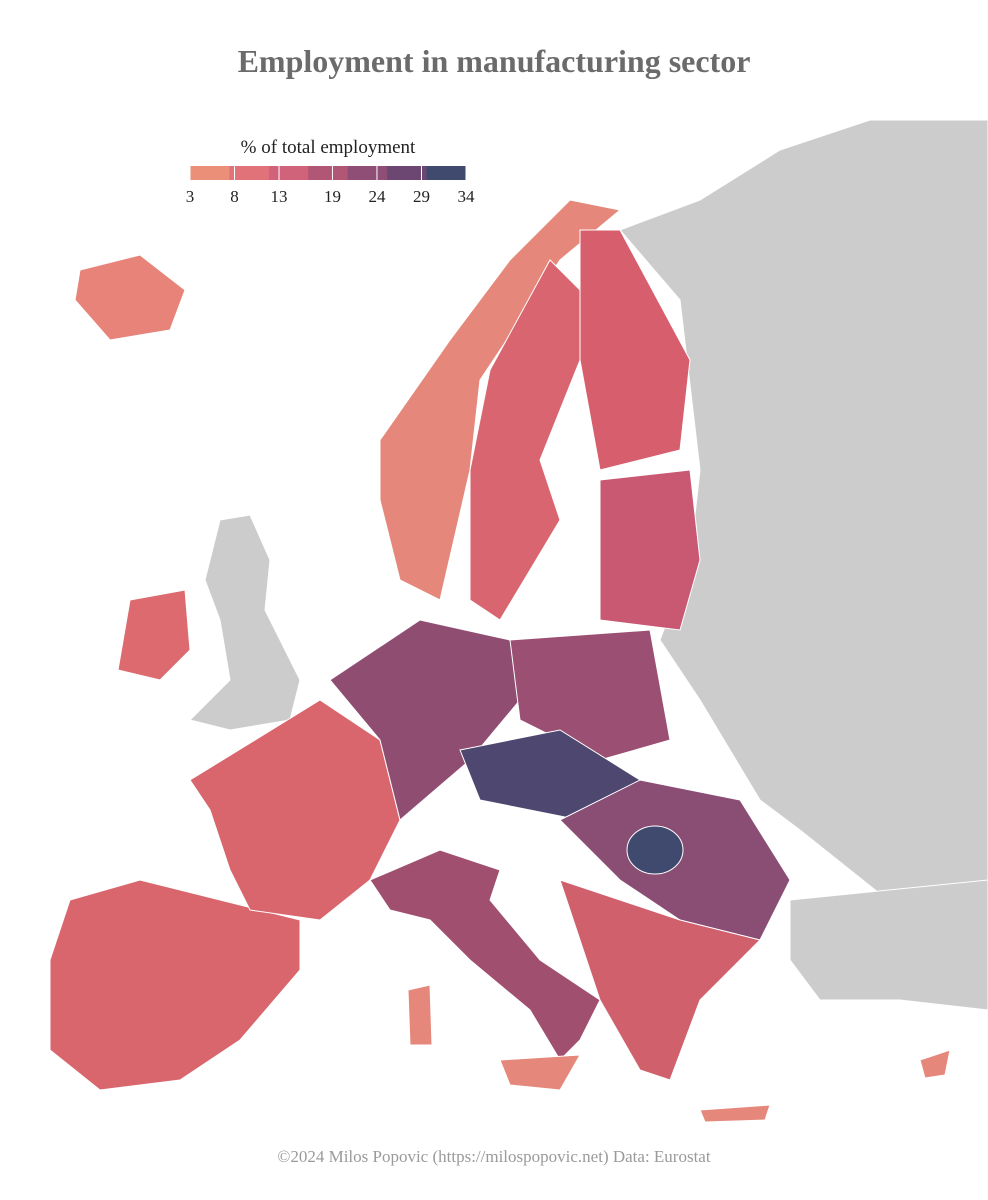 This screenshot has width=988, height=1200. Describe the element at coordinates (377, 196) in the screenshot. I see `legend-tick-label: 24` at that location.